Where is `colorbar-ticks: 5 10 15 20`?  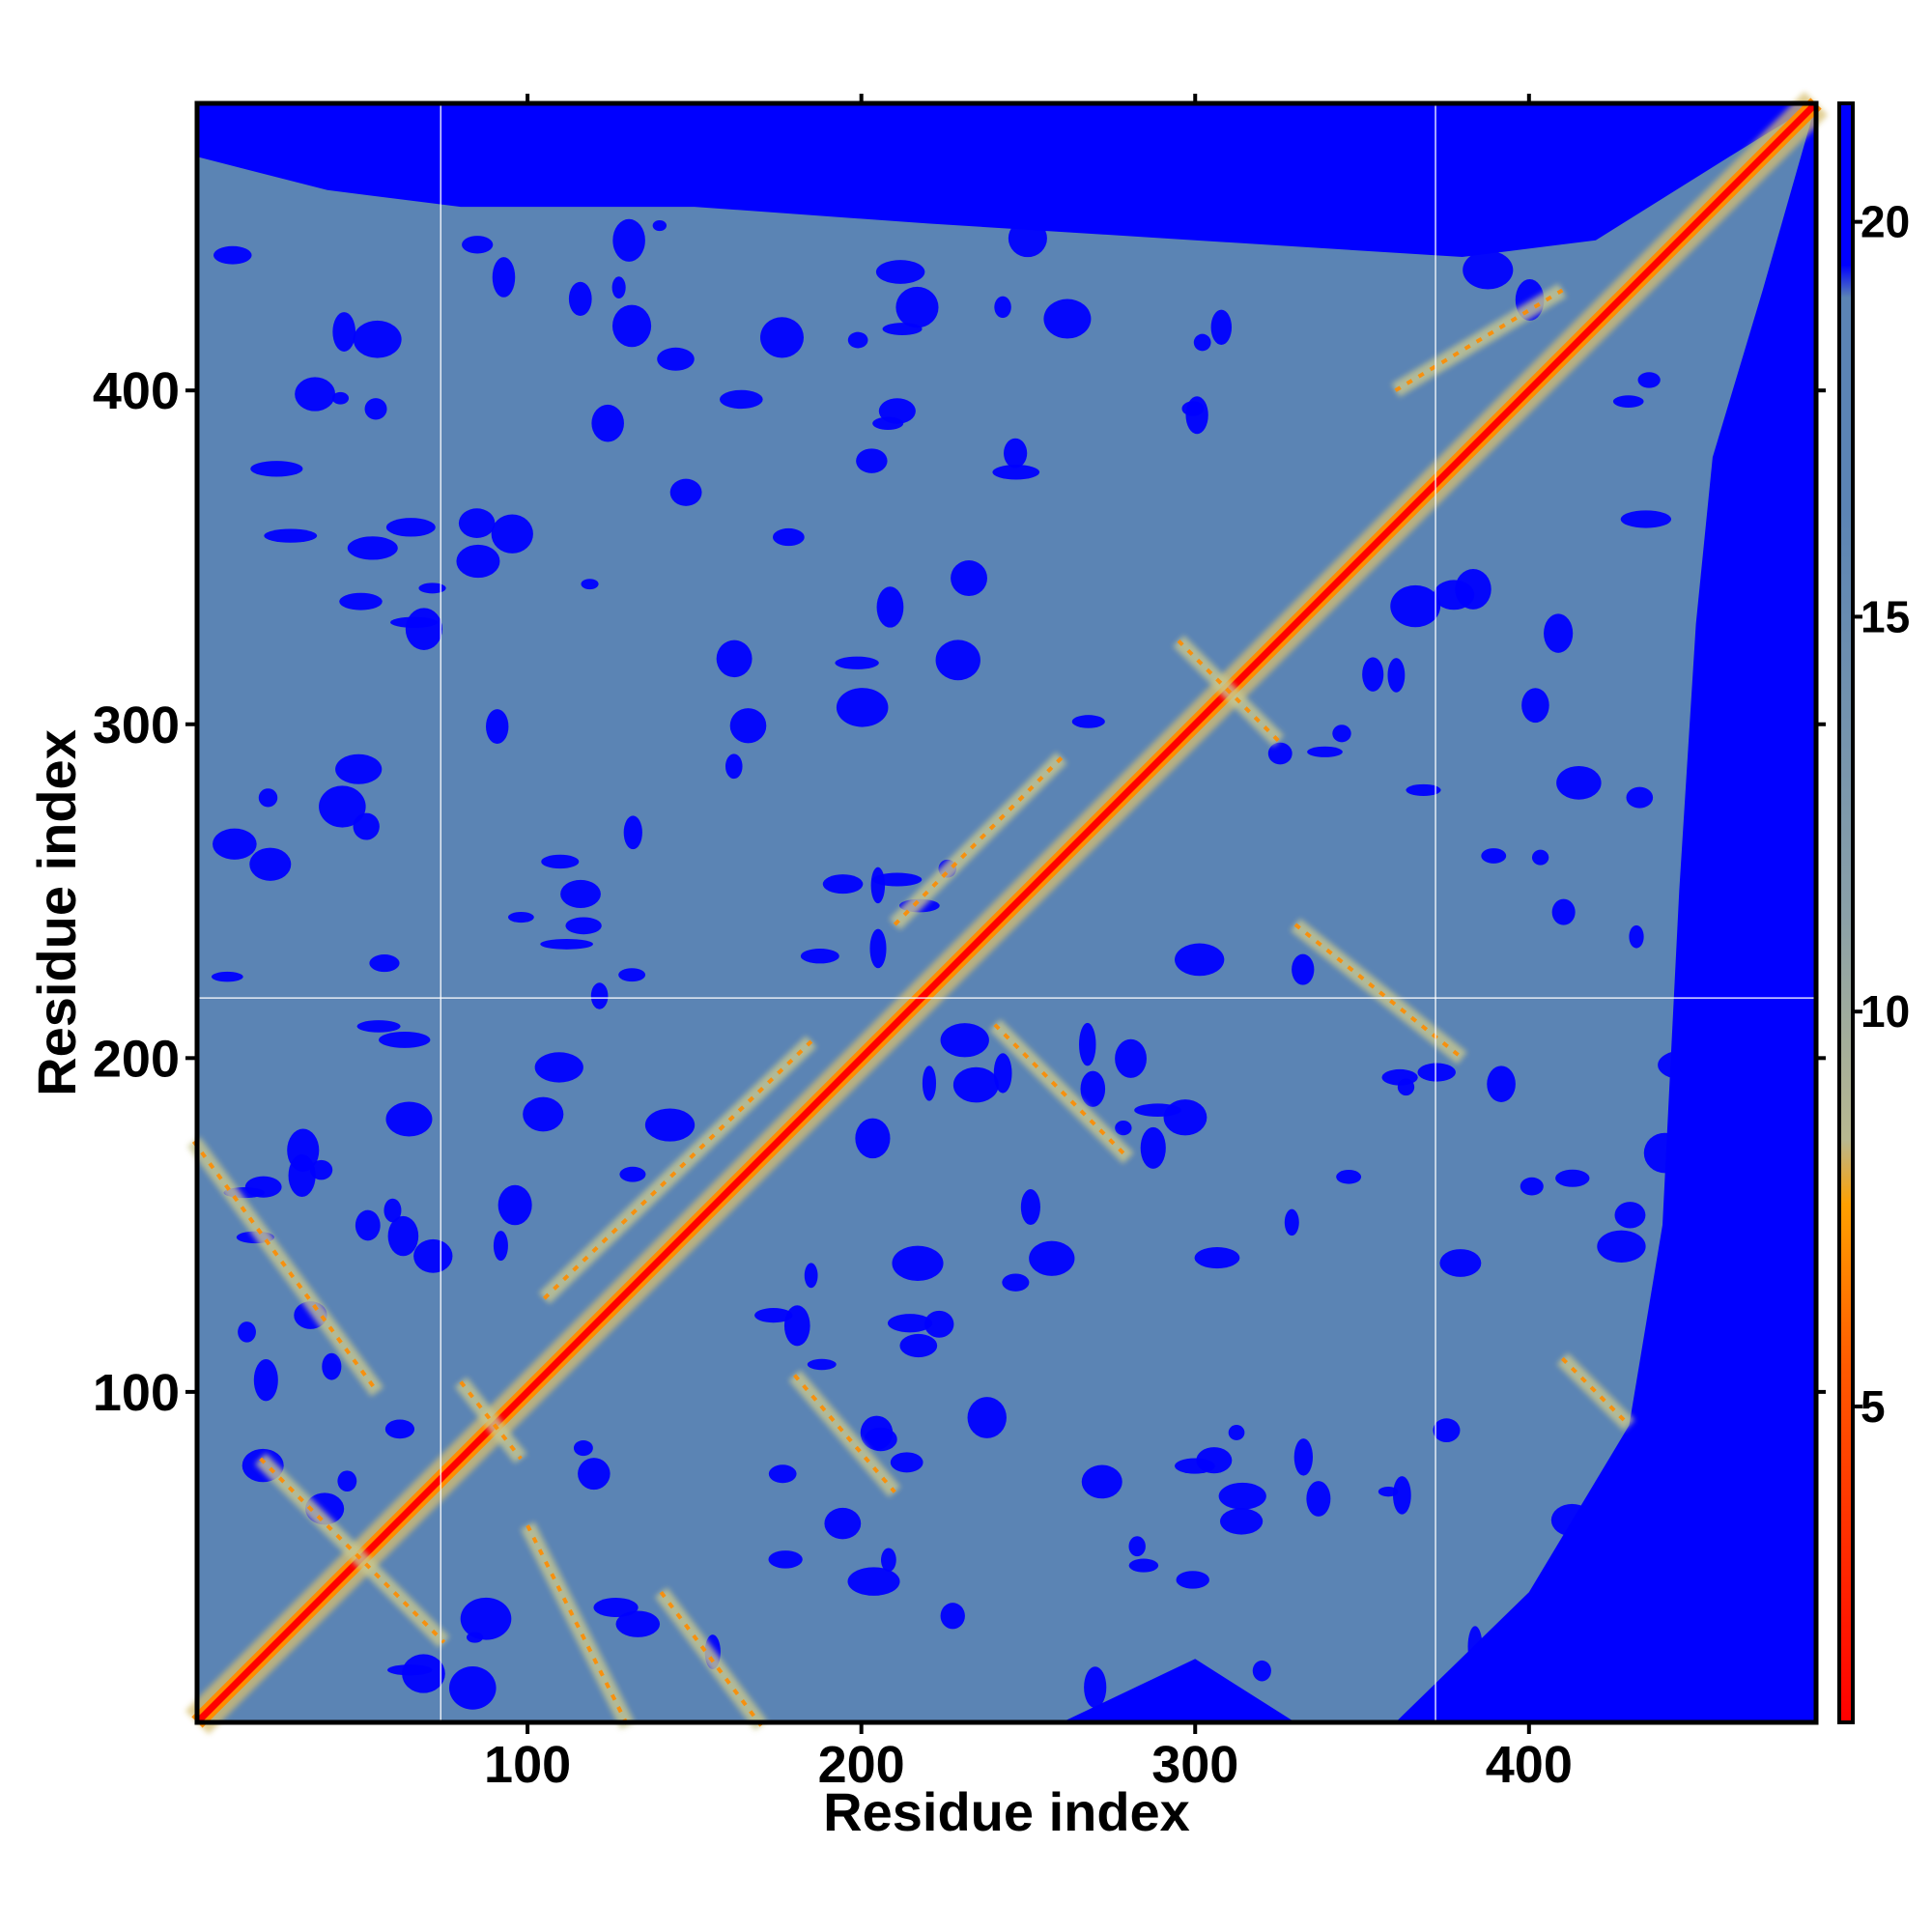 colorbar-ticks: 5 10 15 20 is located at coordinates (1881, 814).